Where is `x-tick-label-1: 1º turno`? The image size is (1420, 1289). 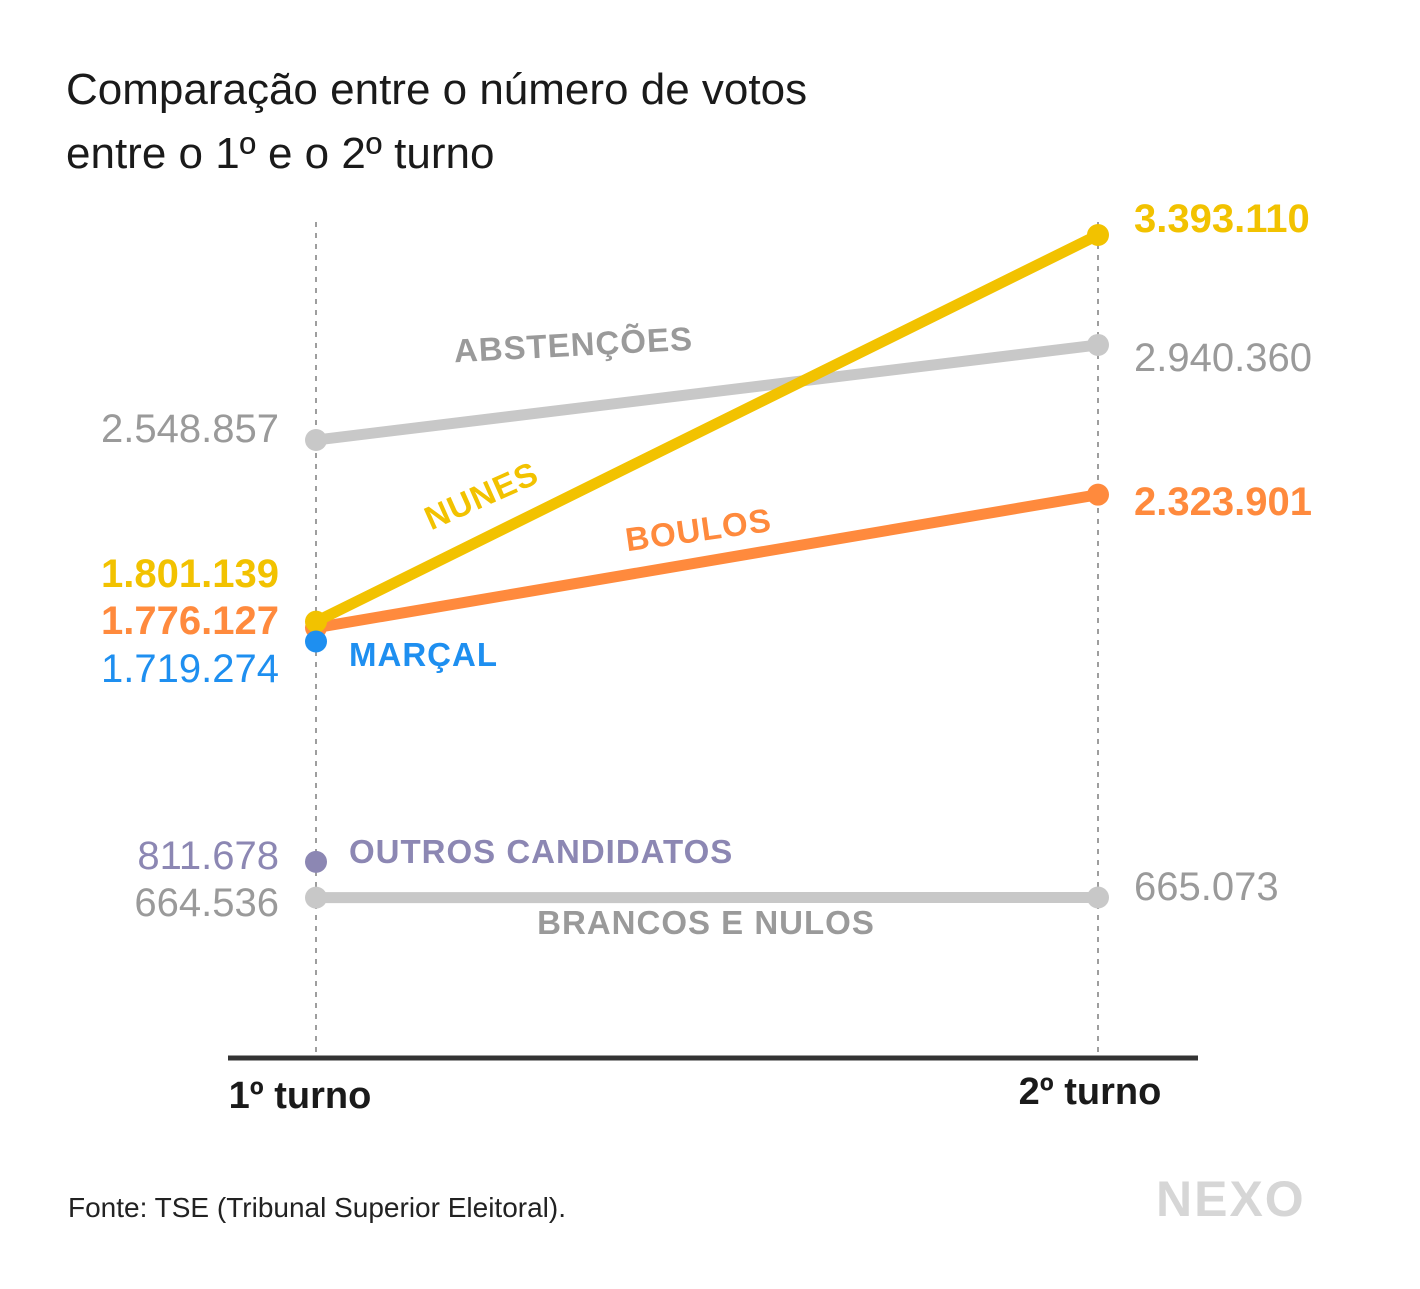 x-tick-label-1: 1º turno is located at coordinates (300, 1096).